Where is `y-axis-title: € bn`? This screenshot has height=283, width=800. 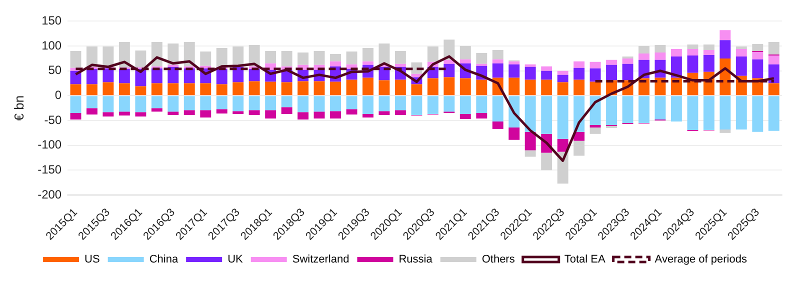 y-axis-title: € bn is located at coordinates (18, 108).